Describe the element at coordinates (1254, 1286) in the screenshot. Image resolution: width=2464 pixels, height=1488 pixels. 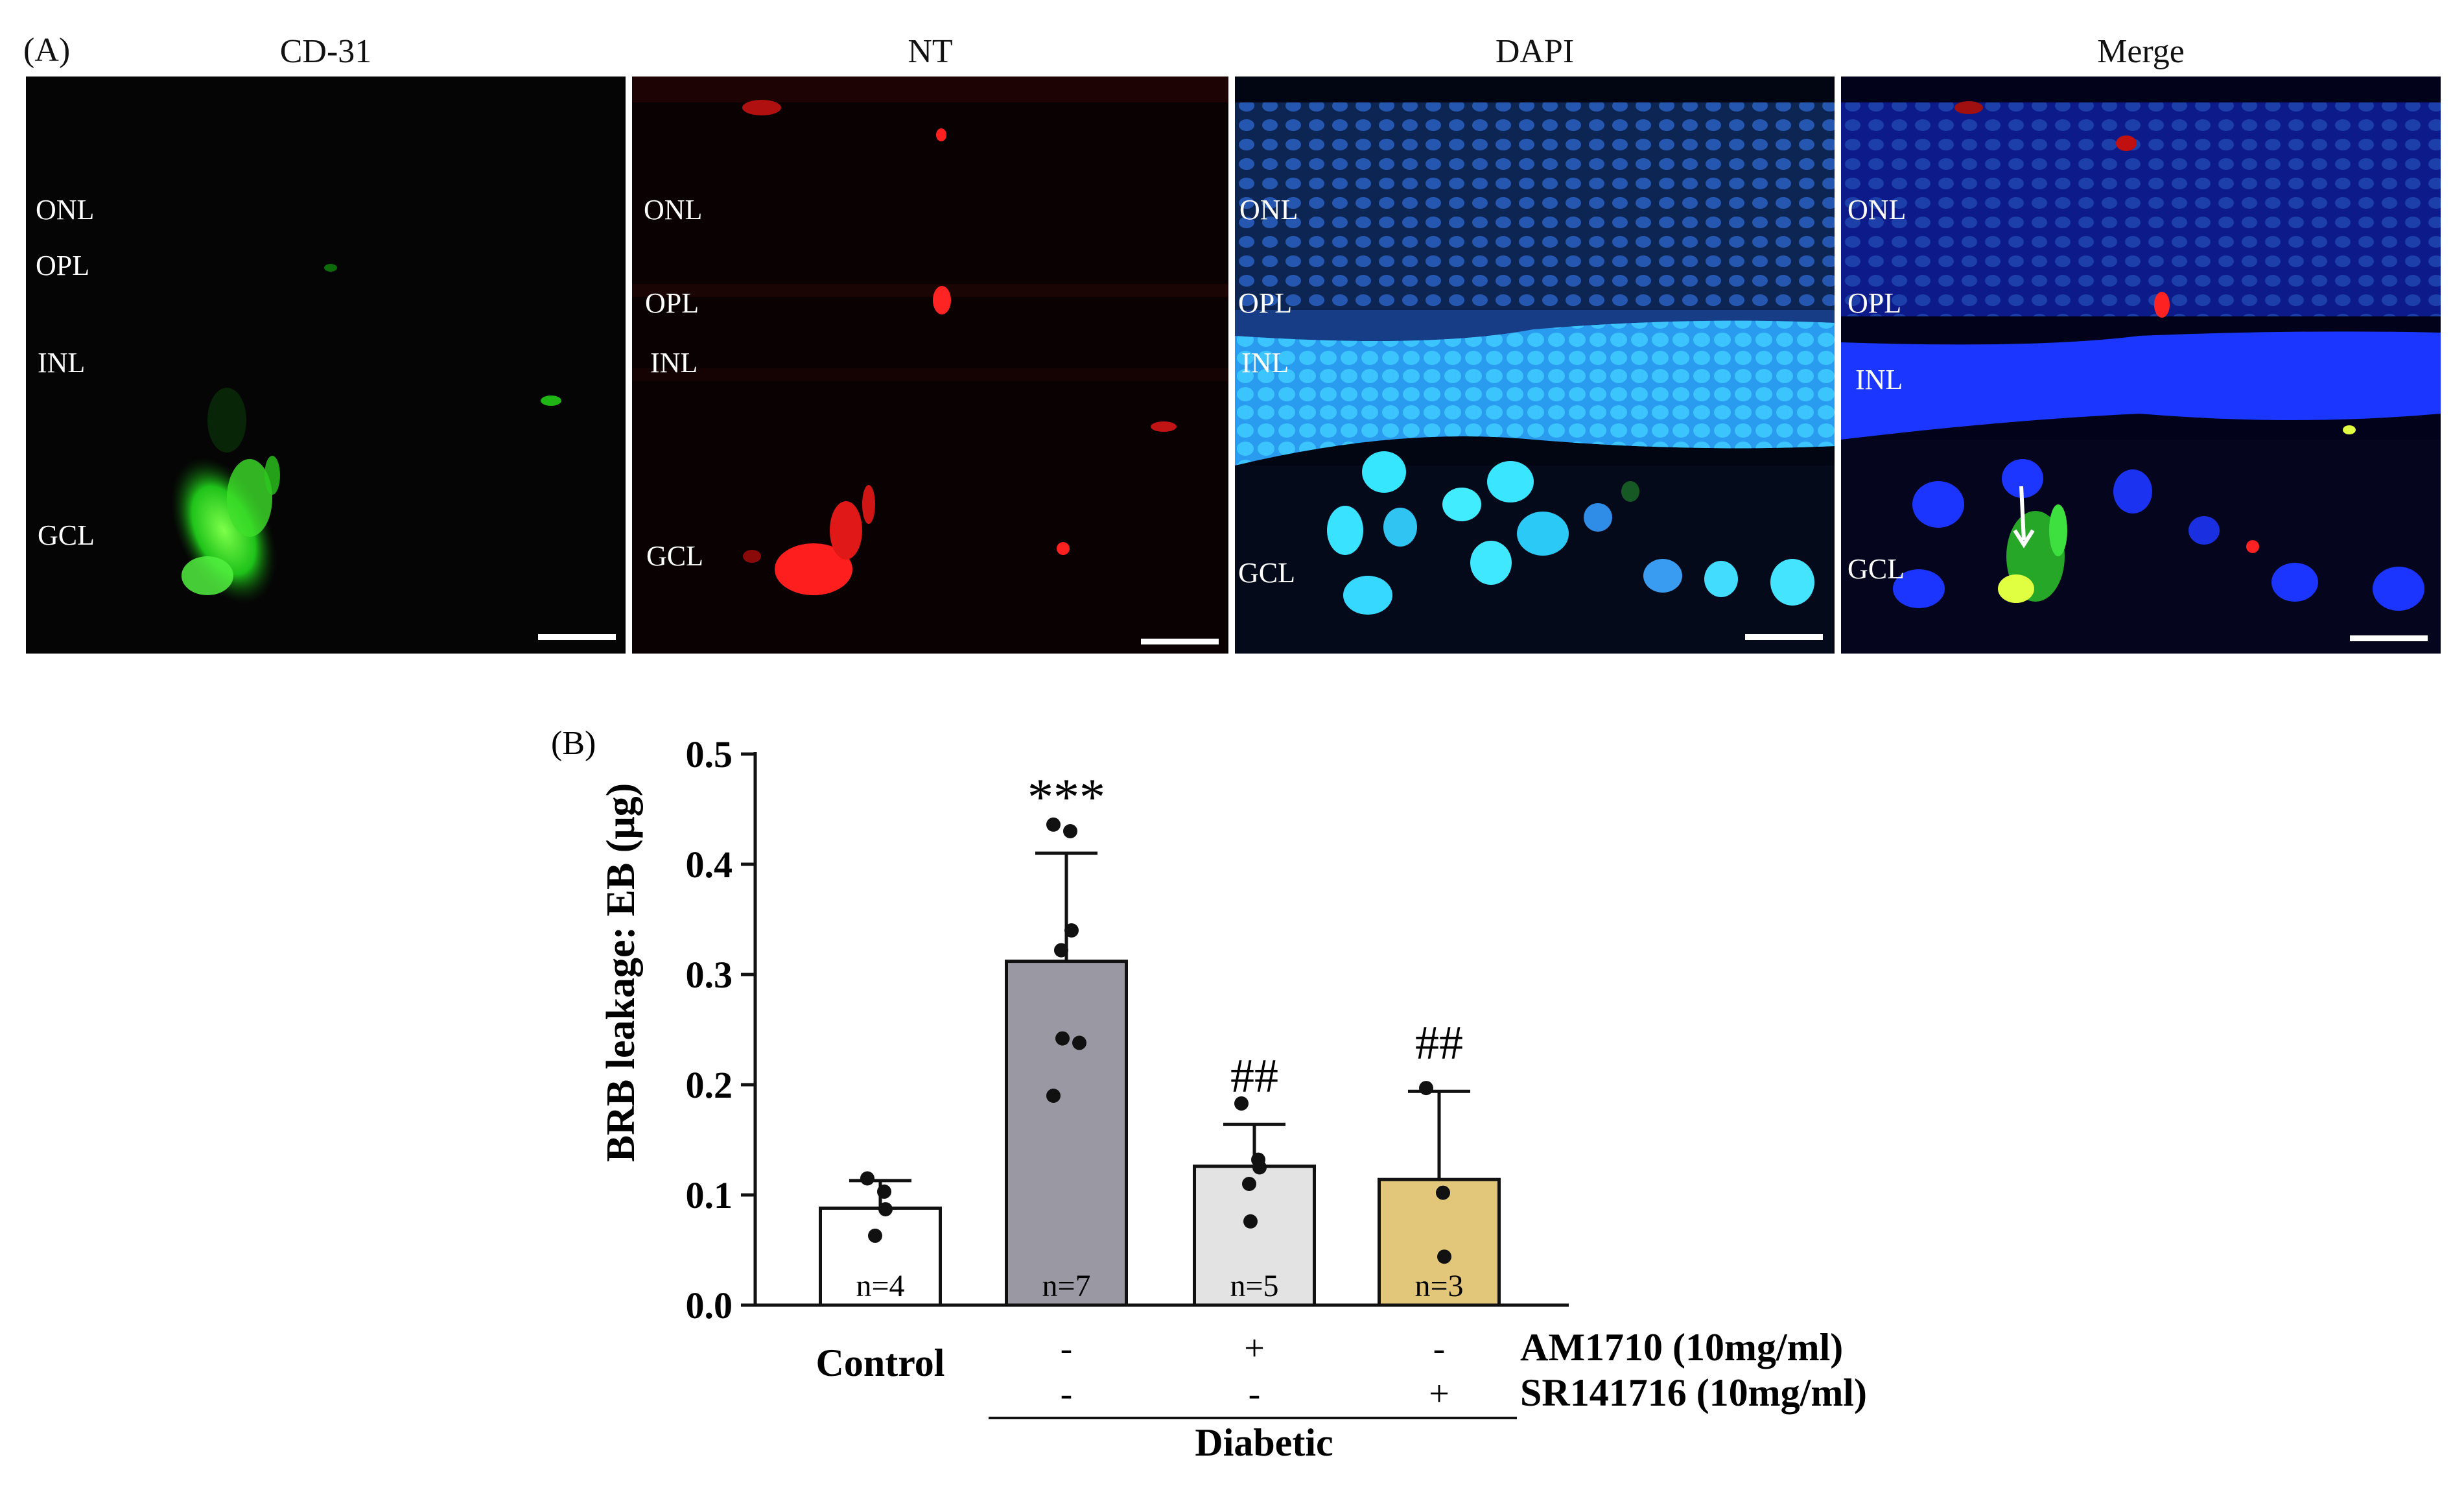
I see `n-label: n=5` at that location.